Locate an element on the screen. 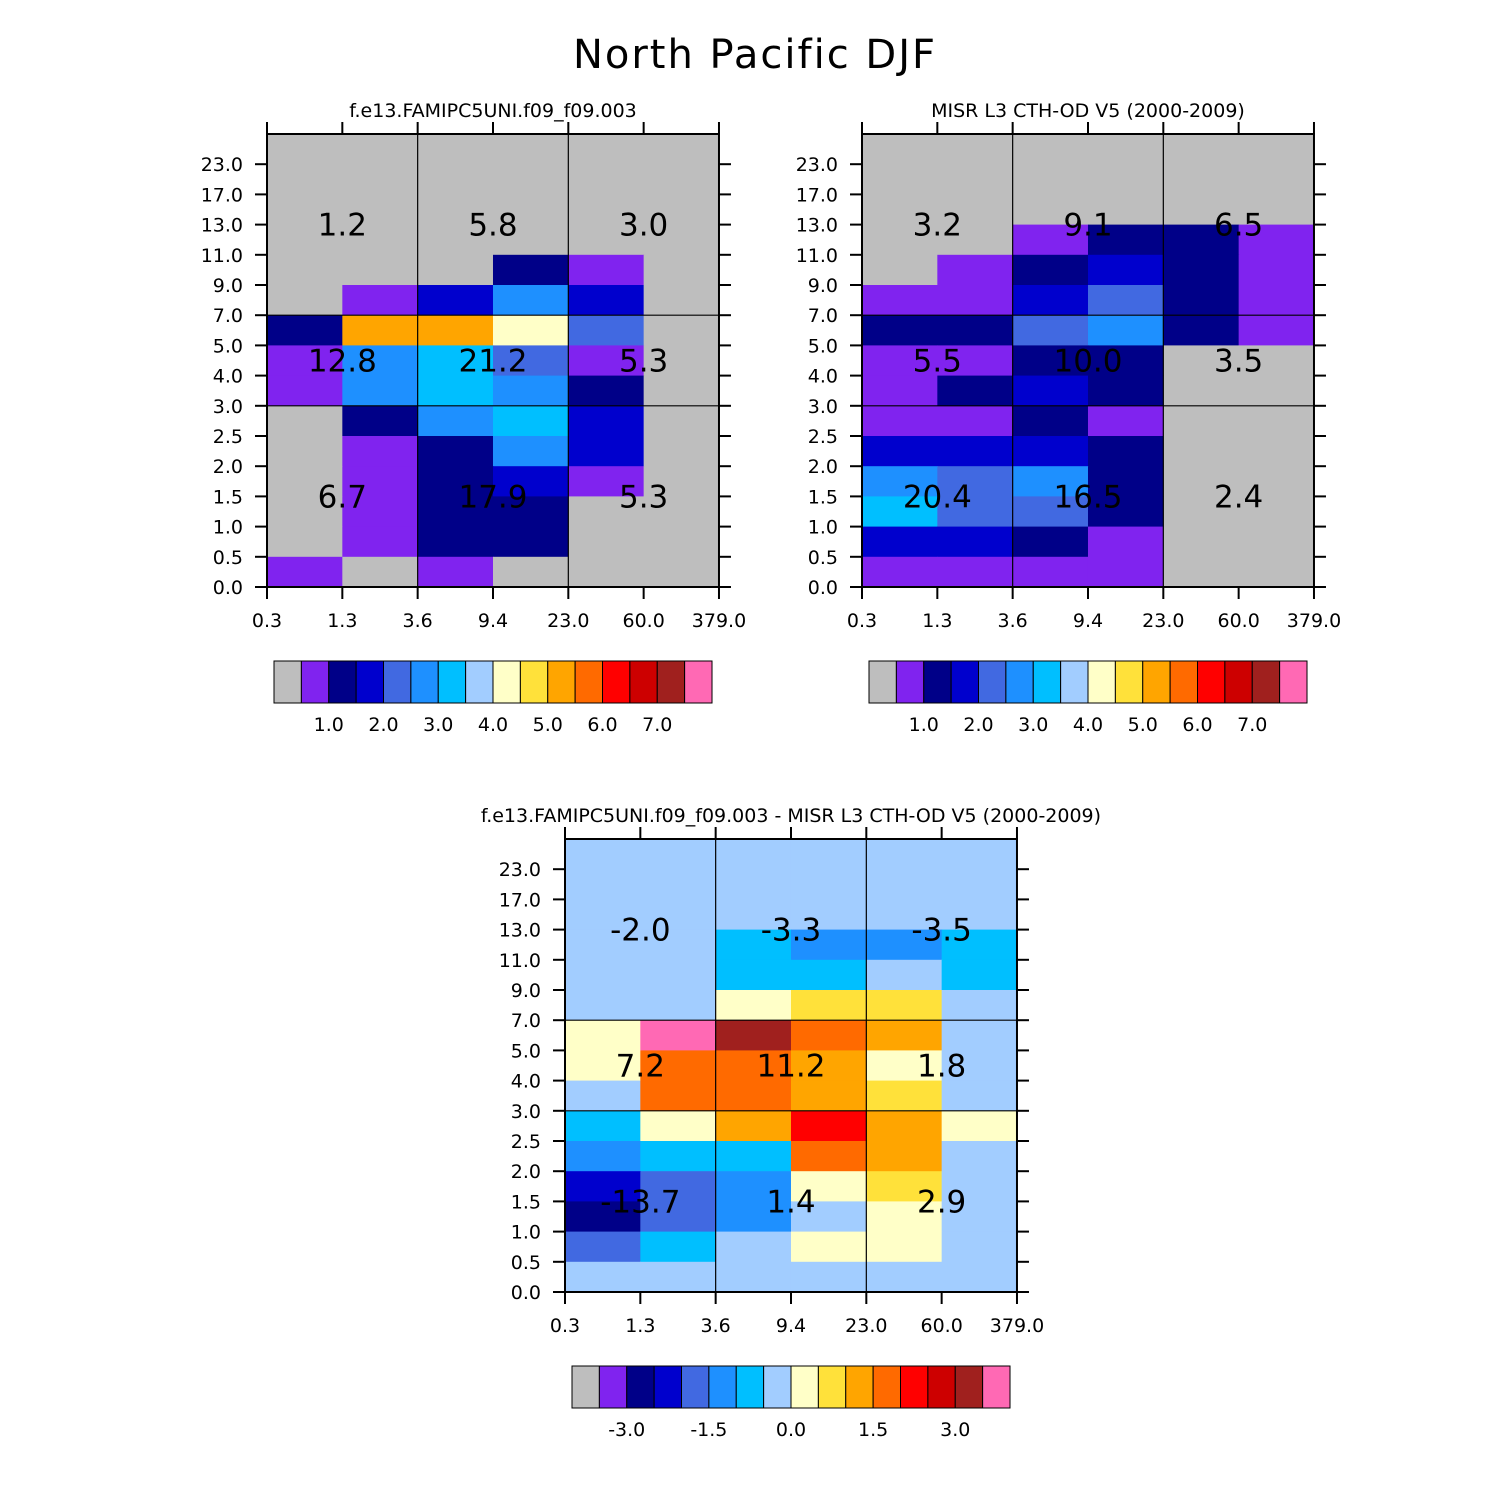  colorbar-label: 4.0 is located at coordinates (493, 725).